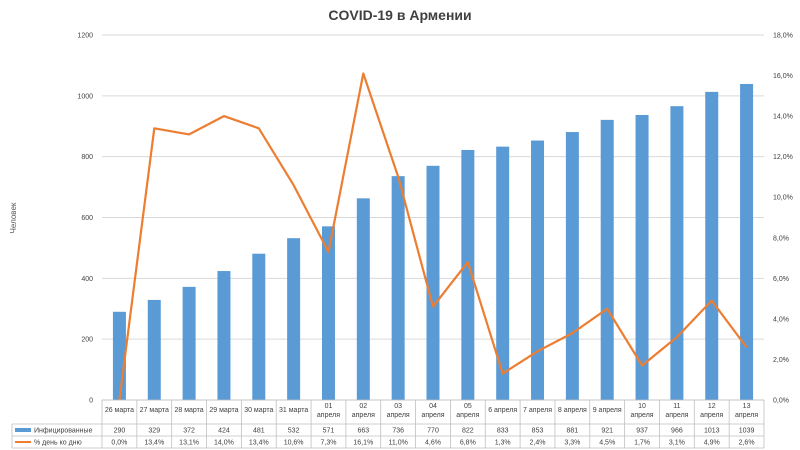  I want to click on table-cell: 329, so click(154, 431).